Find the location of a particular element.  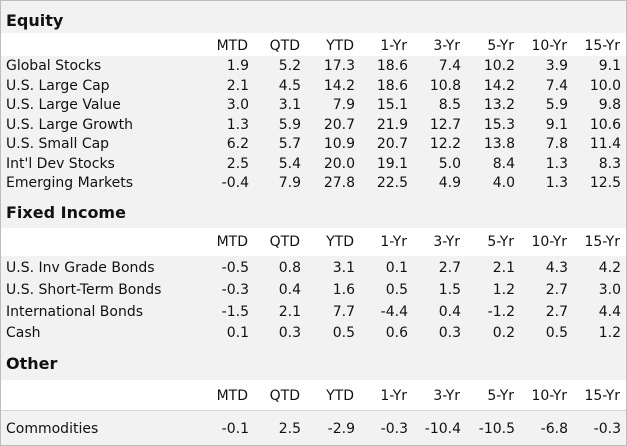

cell-value: 13.8 is located at coordinates (499, 144).